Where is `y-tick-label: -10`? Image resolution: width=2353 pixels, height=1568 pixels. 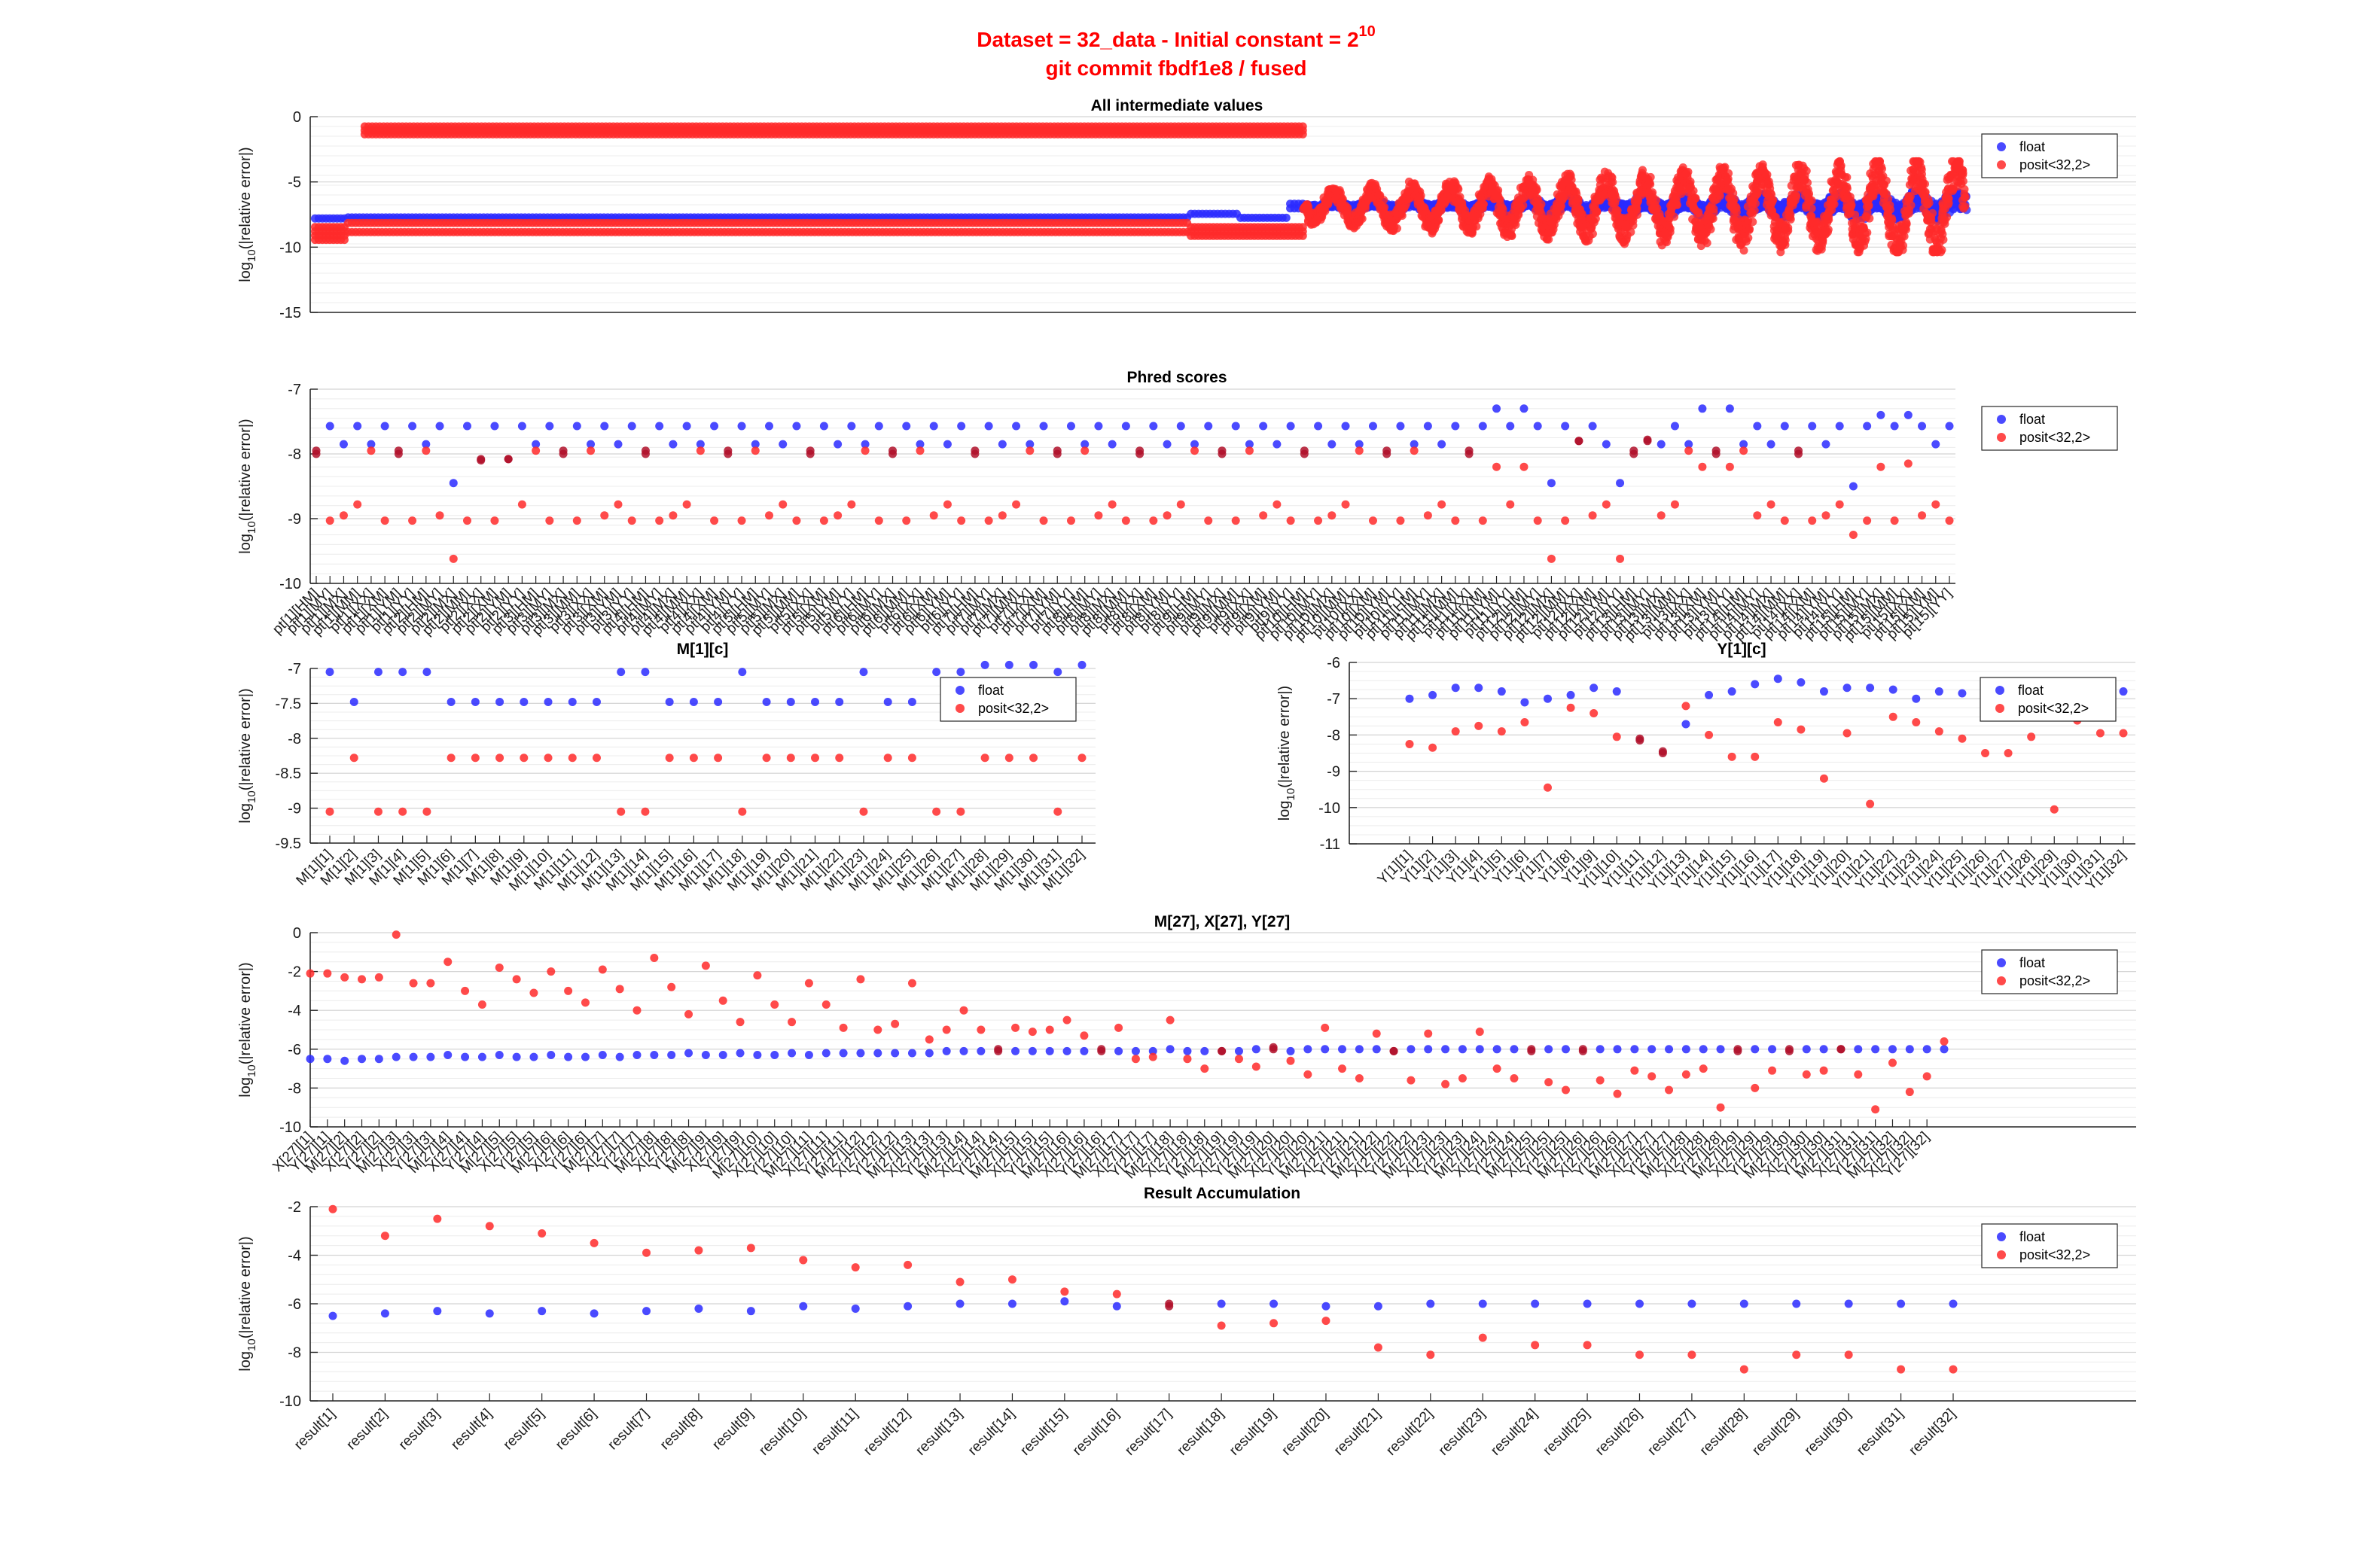 y-tick-label: -10 is located at coordinates (290, 247).